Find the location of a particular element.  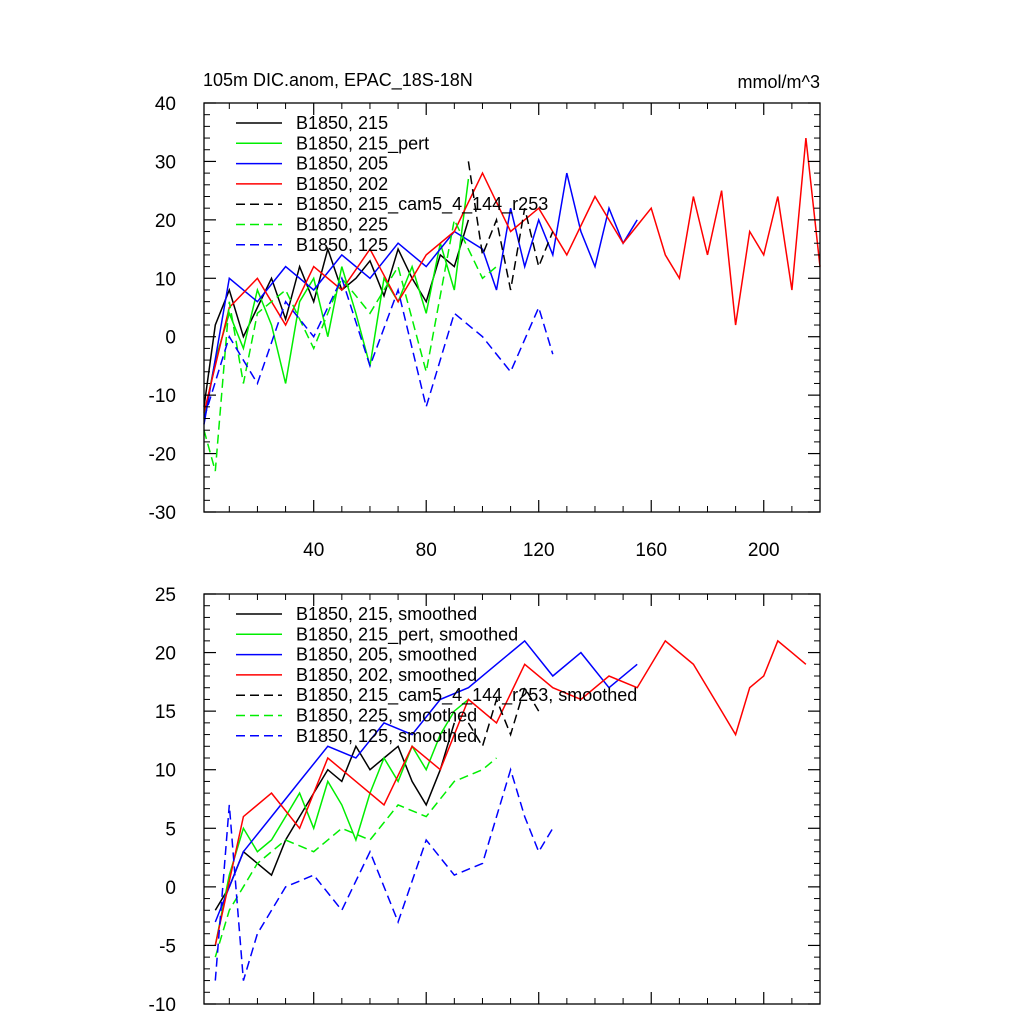

x-tick-label: 160 is located at coordinates (651, 550).